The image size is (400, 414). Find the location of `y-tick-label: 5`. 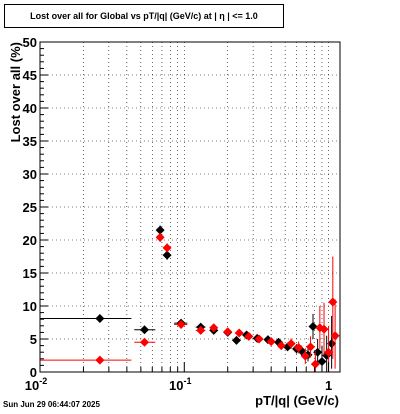

y-tick-label: 5 is located at coordinates (33, 339).